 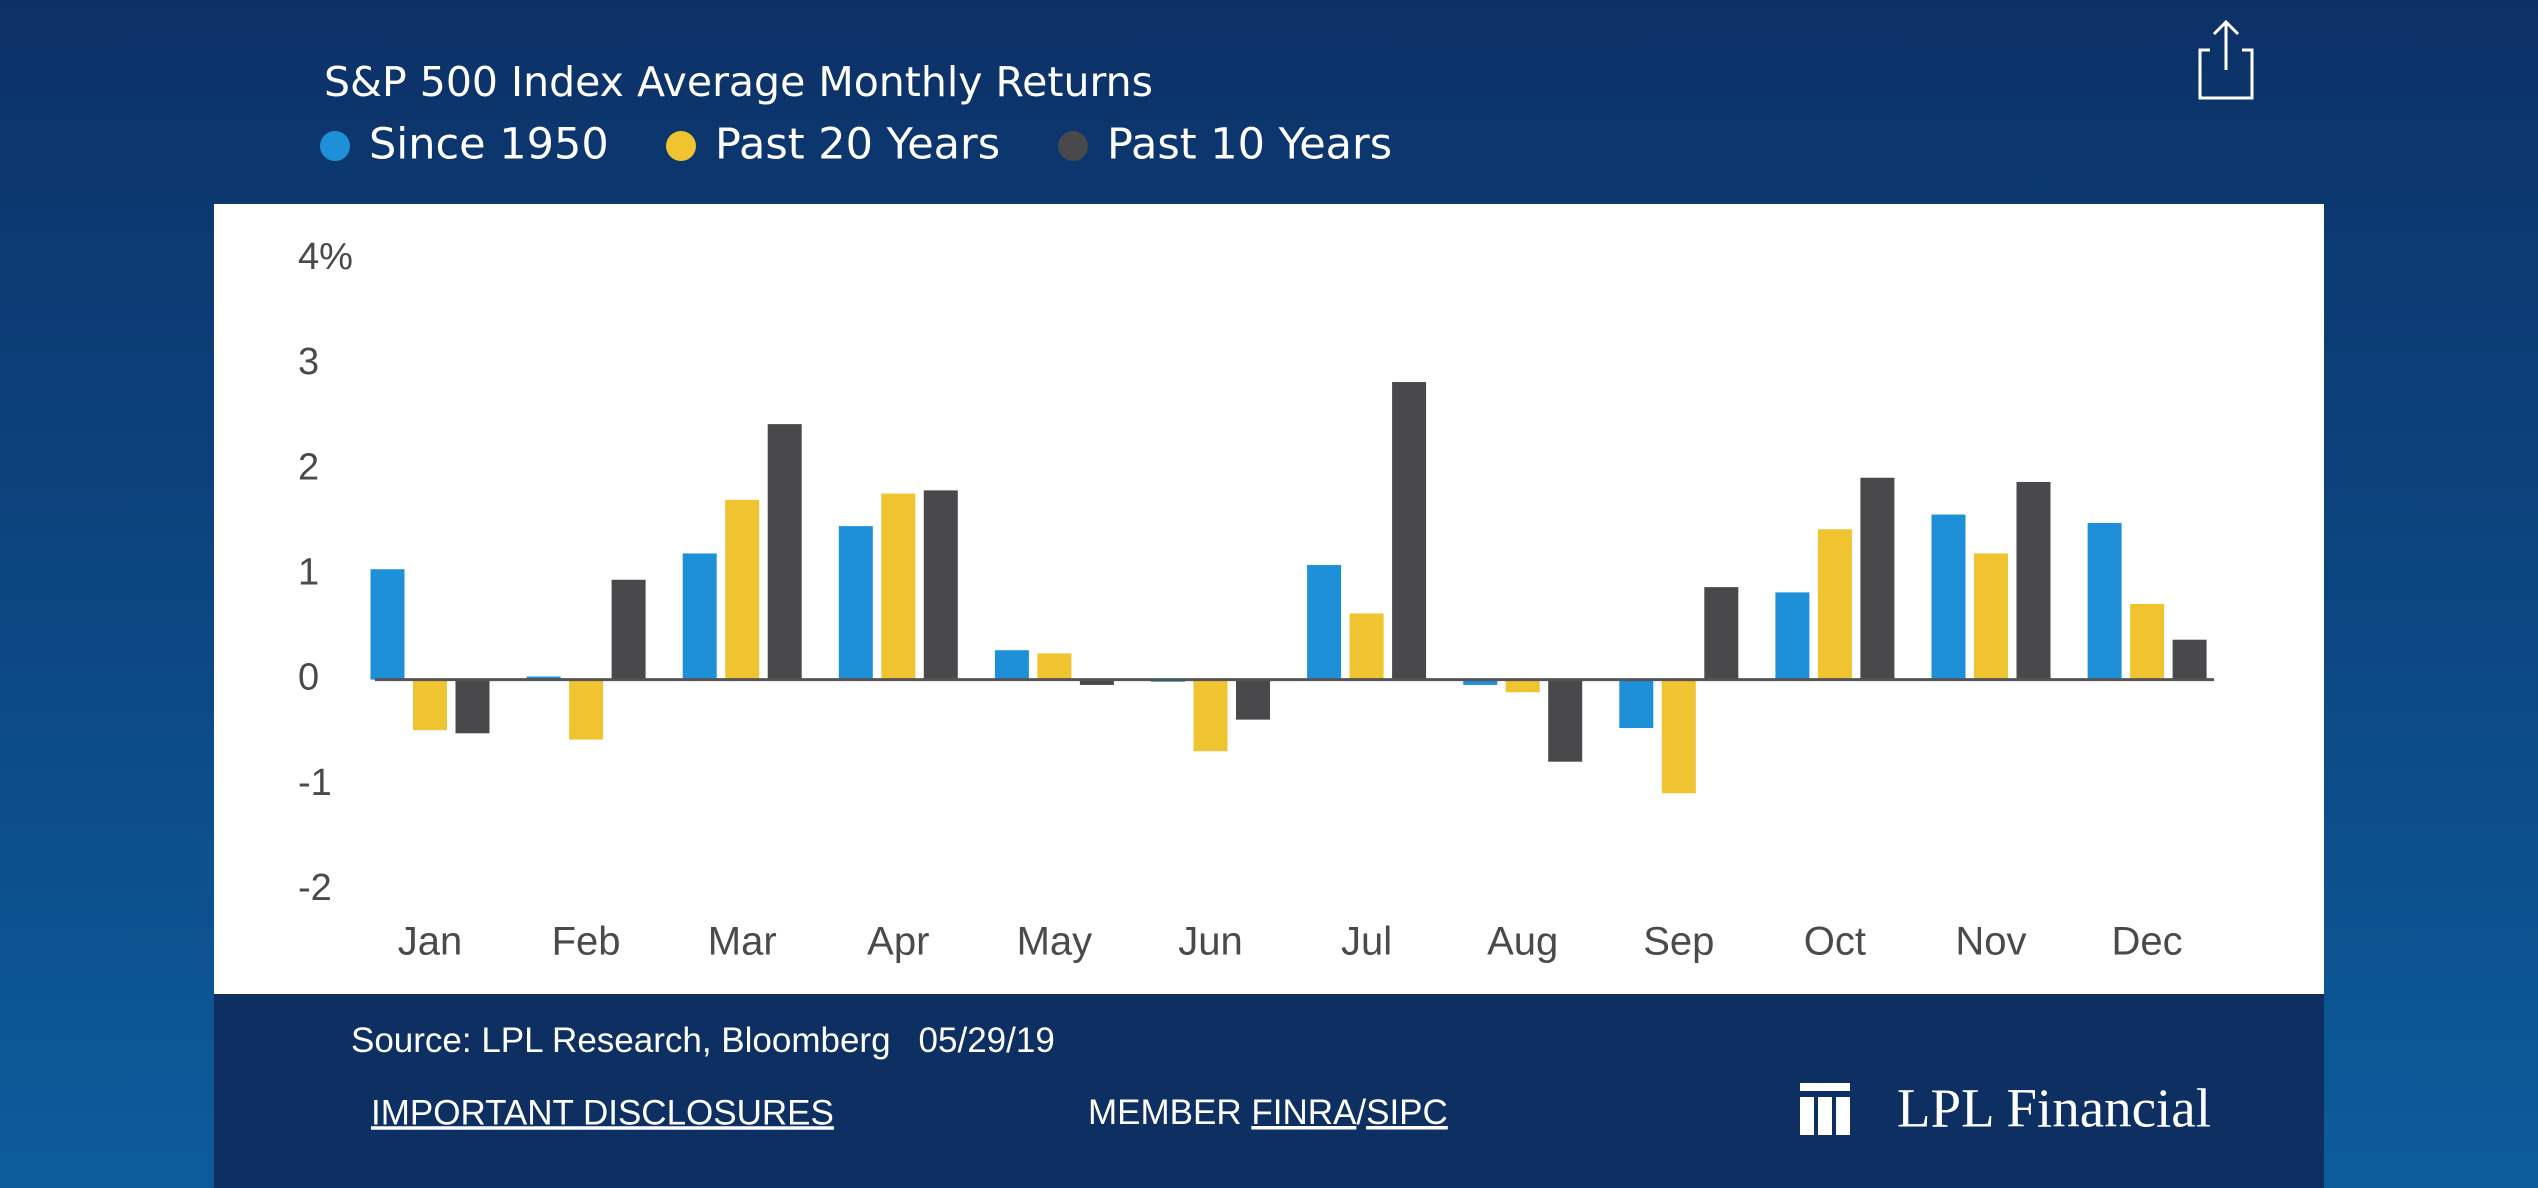 What do you see at coordinates (1304, 1112) in the screenshot?
I see `finra-link: FINRA` at bounding box center [1304, 1112].